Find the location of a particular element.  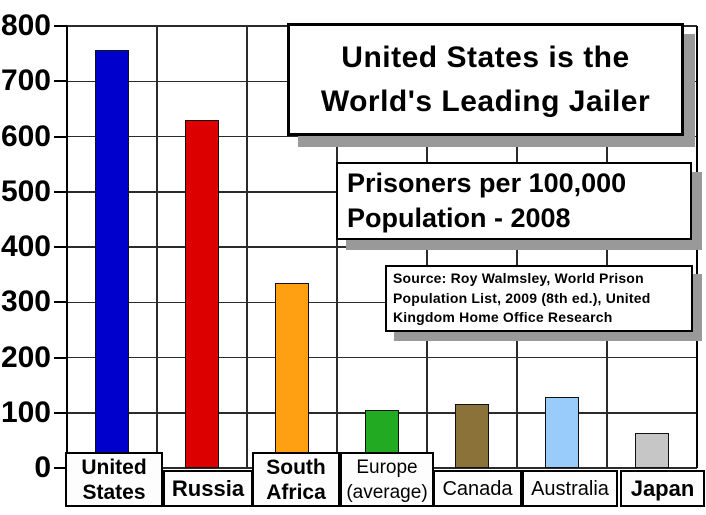

x-label-japan: Japan is located at coordinates (662, 488).